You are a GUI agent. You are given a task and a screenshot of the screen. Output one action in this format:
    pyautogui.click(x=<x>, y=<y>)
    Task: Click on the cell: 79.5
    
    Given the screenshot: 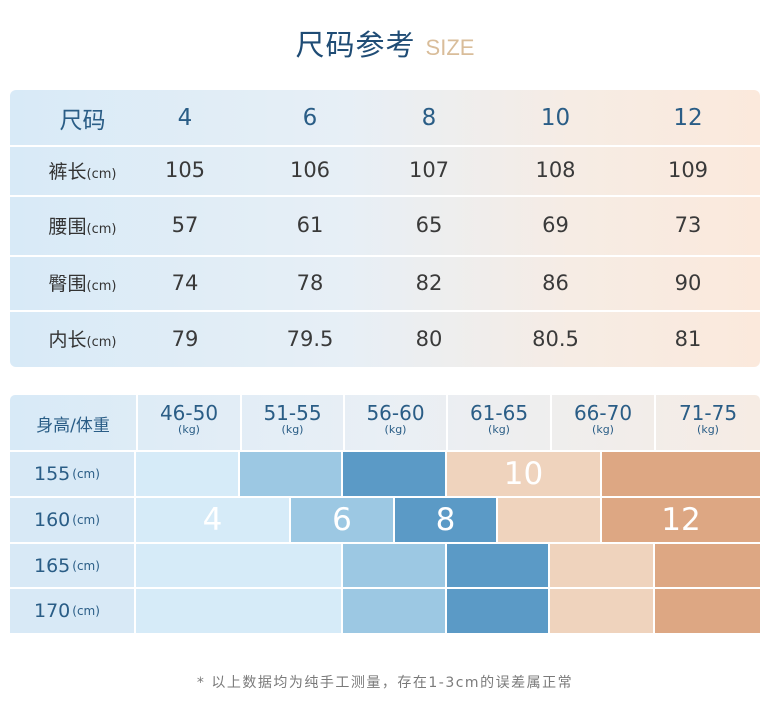 What is the action you would take?
    pyautogui.click(x=310, y=338)
    